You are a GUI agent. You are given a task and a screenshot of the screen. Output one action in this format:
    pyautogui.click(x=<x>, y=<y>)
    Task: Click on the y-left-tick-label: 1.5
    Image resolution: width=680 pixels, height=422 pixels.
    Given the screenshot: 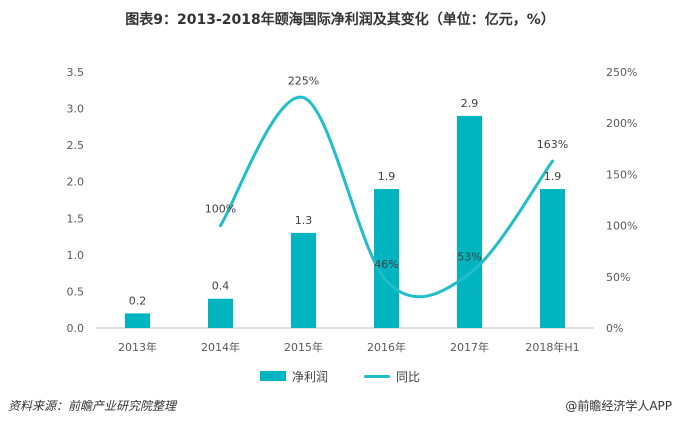 What is the action you would take?
    pyautogui.click(x=76, y=218)
    